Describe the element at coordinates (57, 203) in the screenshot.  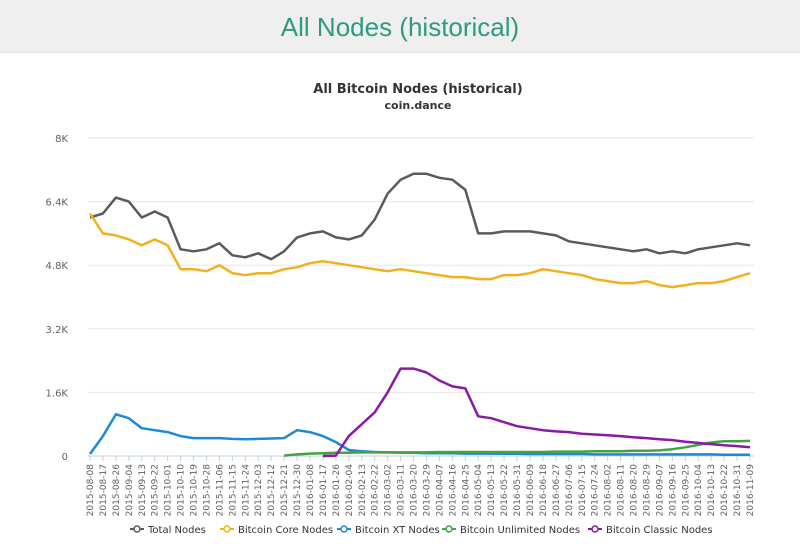
I see `y-tick-label: 6.4K` at that location.